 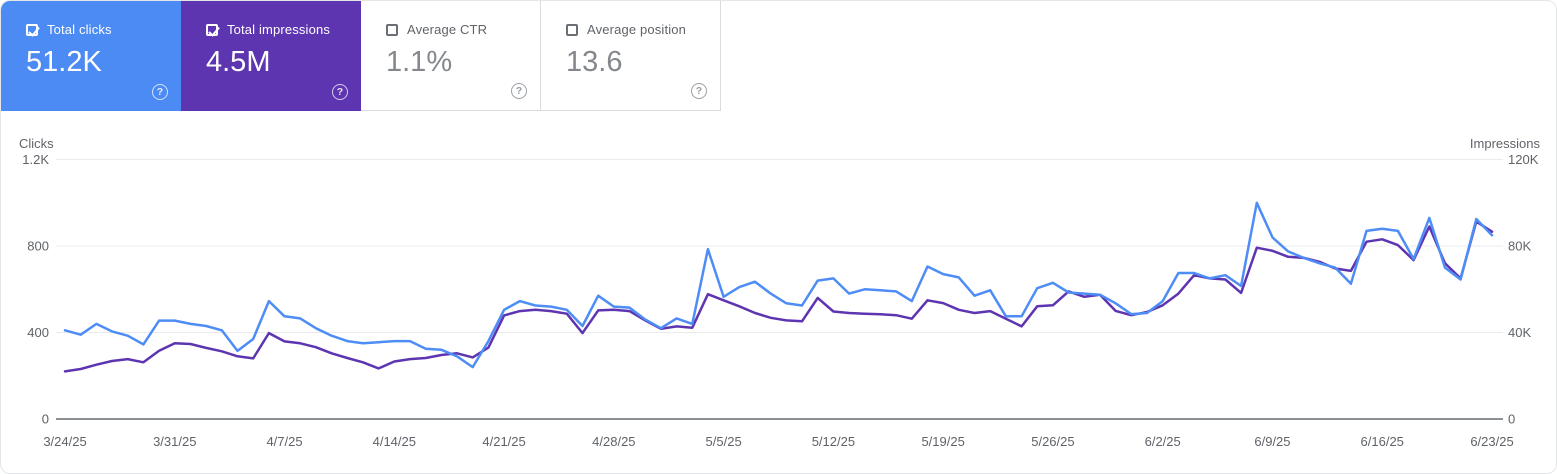 I want to click on x-axis-label: 5/5/25, so click(x=724, y=441).